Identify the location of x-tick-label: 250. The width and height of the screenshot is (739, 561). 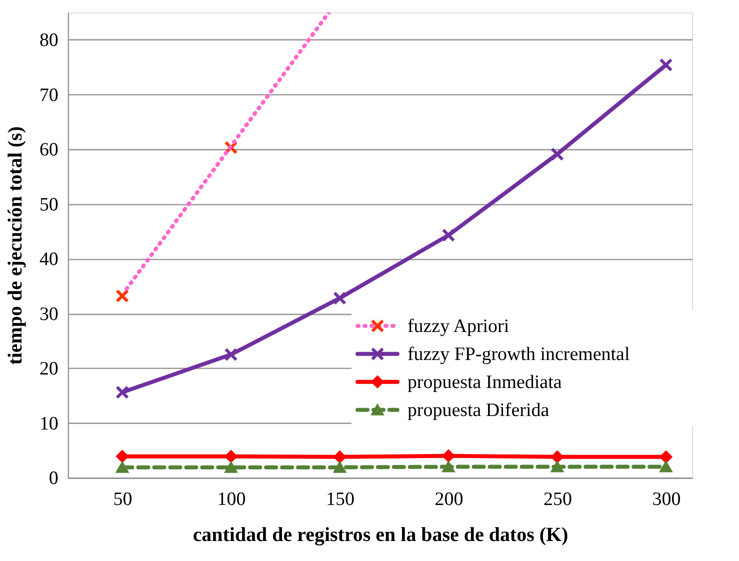
(558, 499).